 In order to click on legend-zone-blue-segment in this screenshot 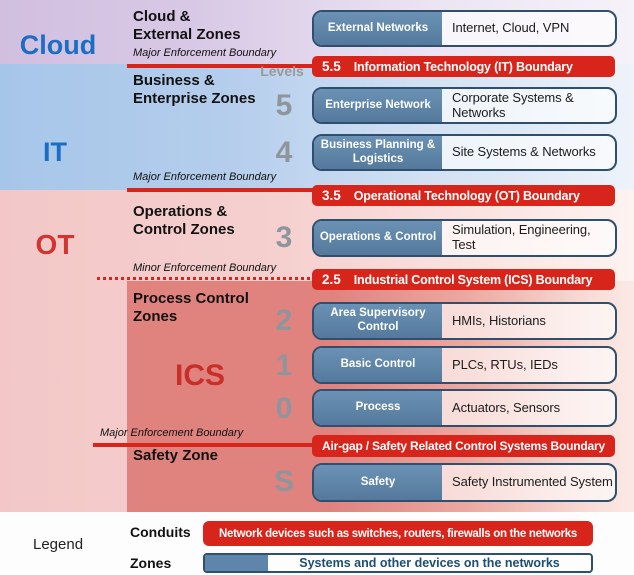, I will do `click(236, 563)`.